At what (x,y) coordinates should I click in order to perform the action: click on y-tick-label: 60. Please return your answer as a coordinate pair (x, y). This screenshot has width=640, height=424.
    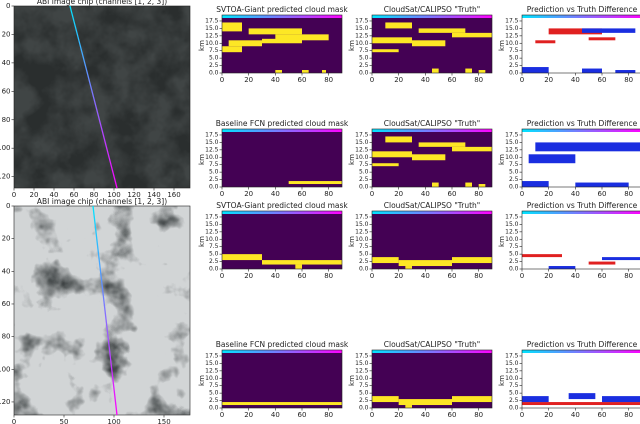
    Looking at the image, I should click on (6, 304).